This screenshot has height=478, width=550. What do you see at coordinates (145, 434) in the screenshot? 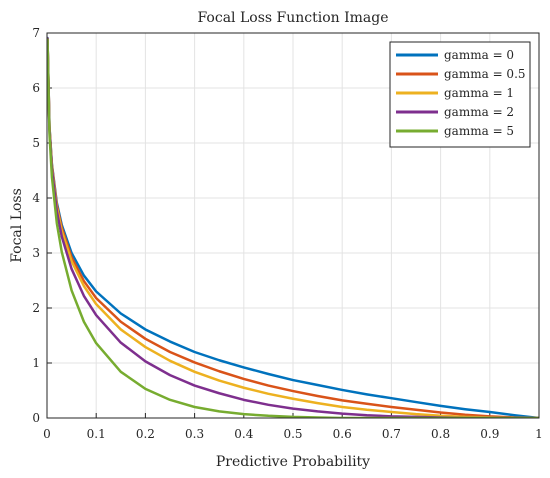
I see `x-tick-label: 0.2` at bounding box center [145, 434].